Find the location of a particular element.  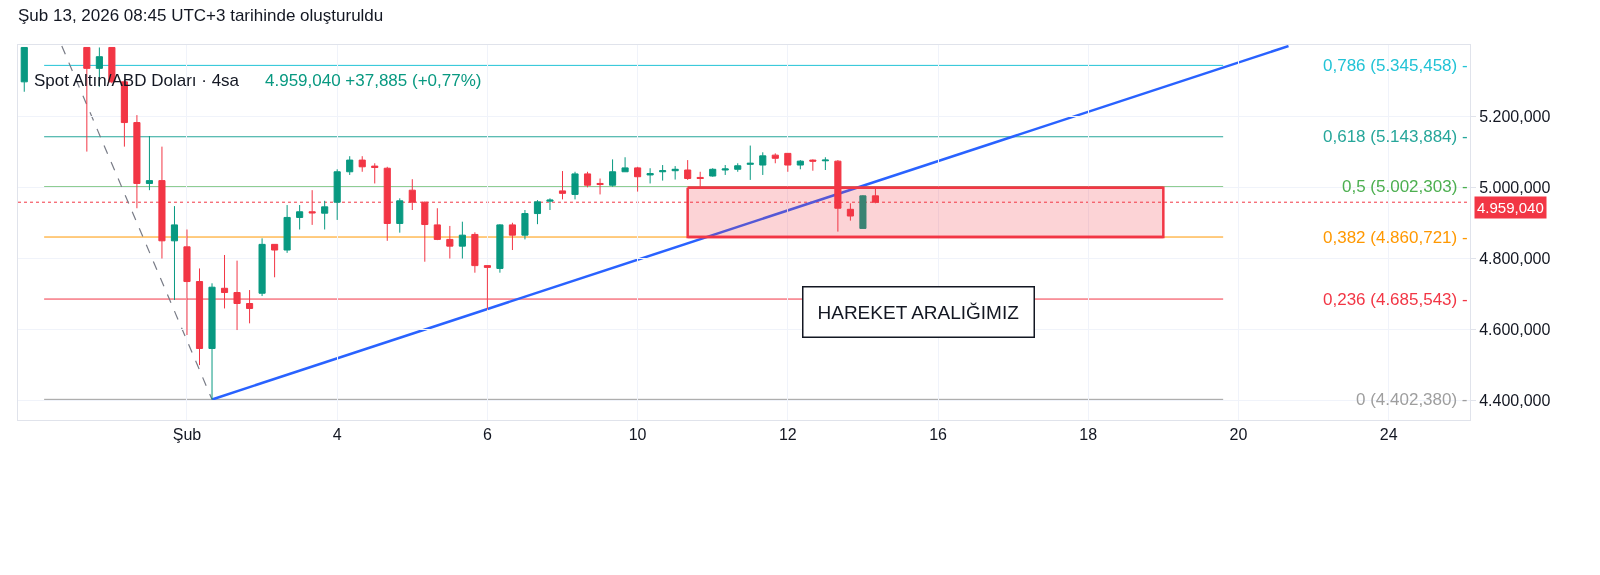

ref-line-label: 4.959,040 is located at coordinates (1510, 207).